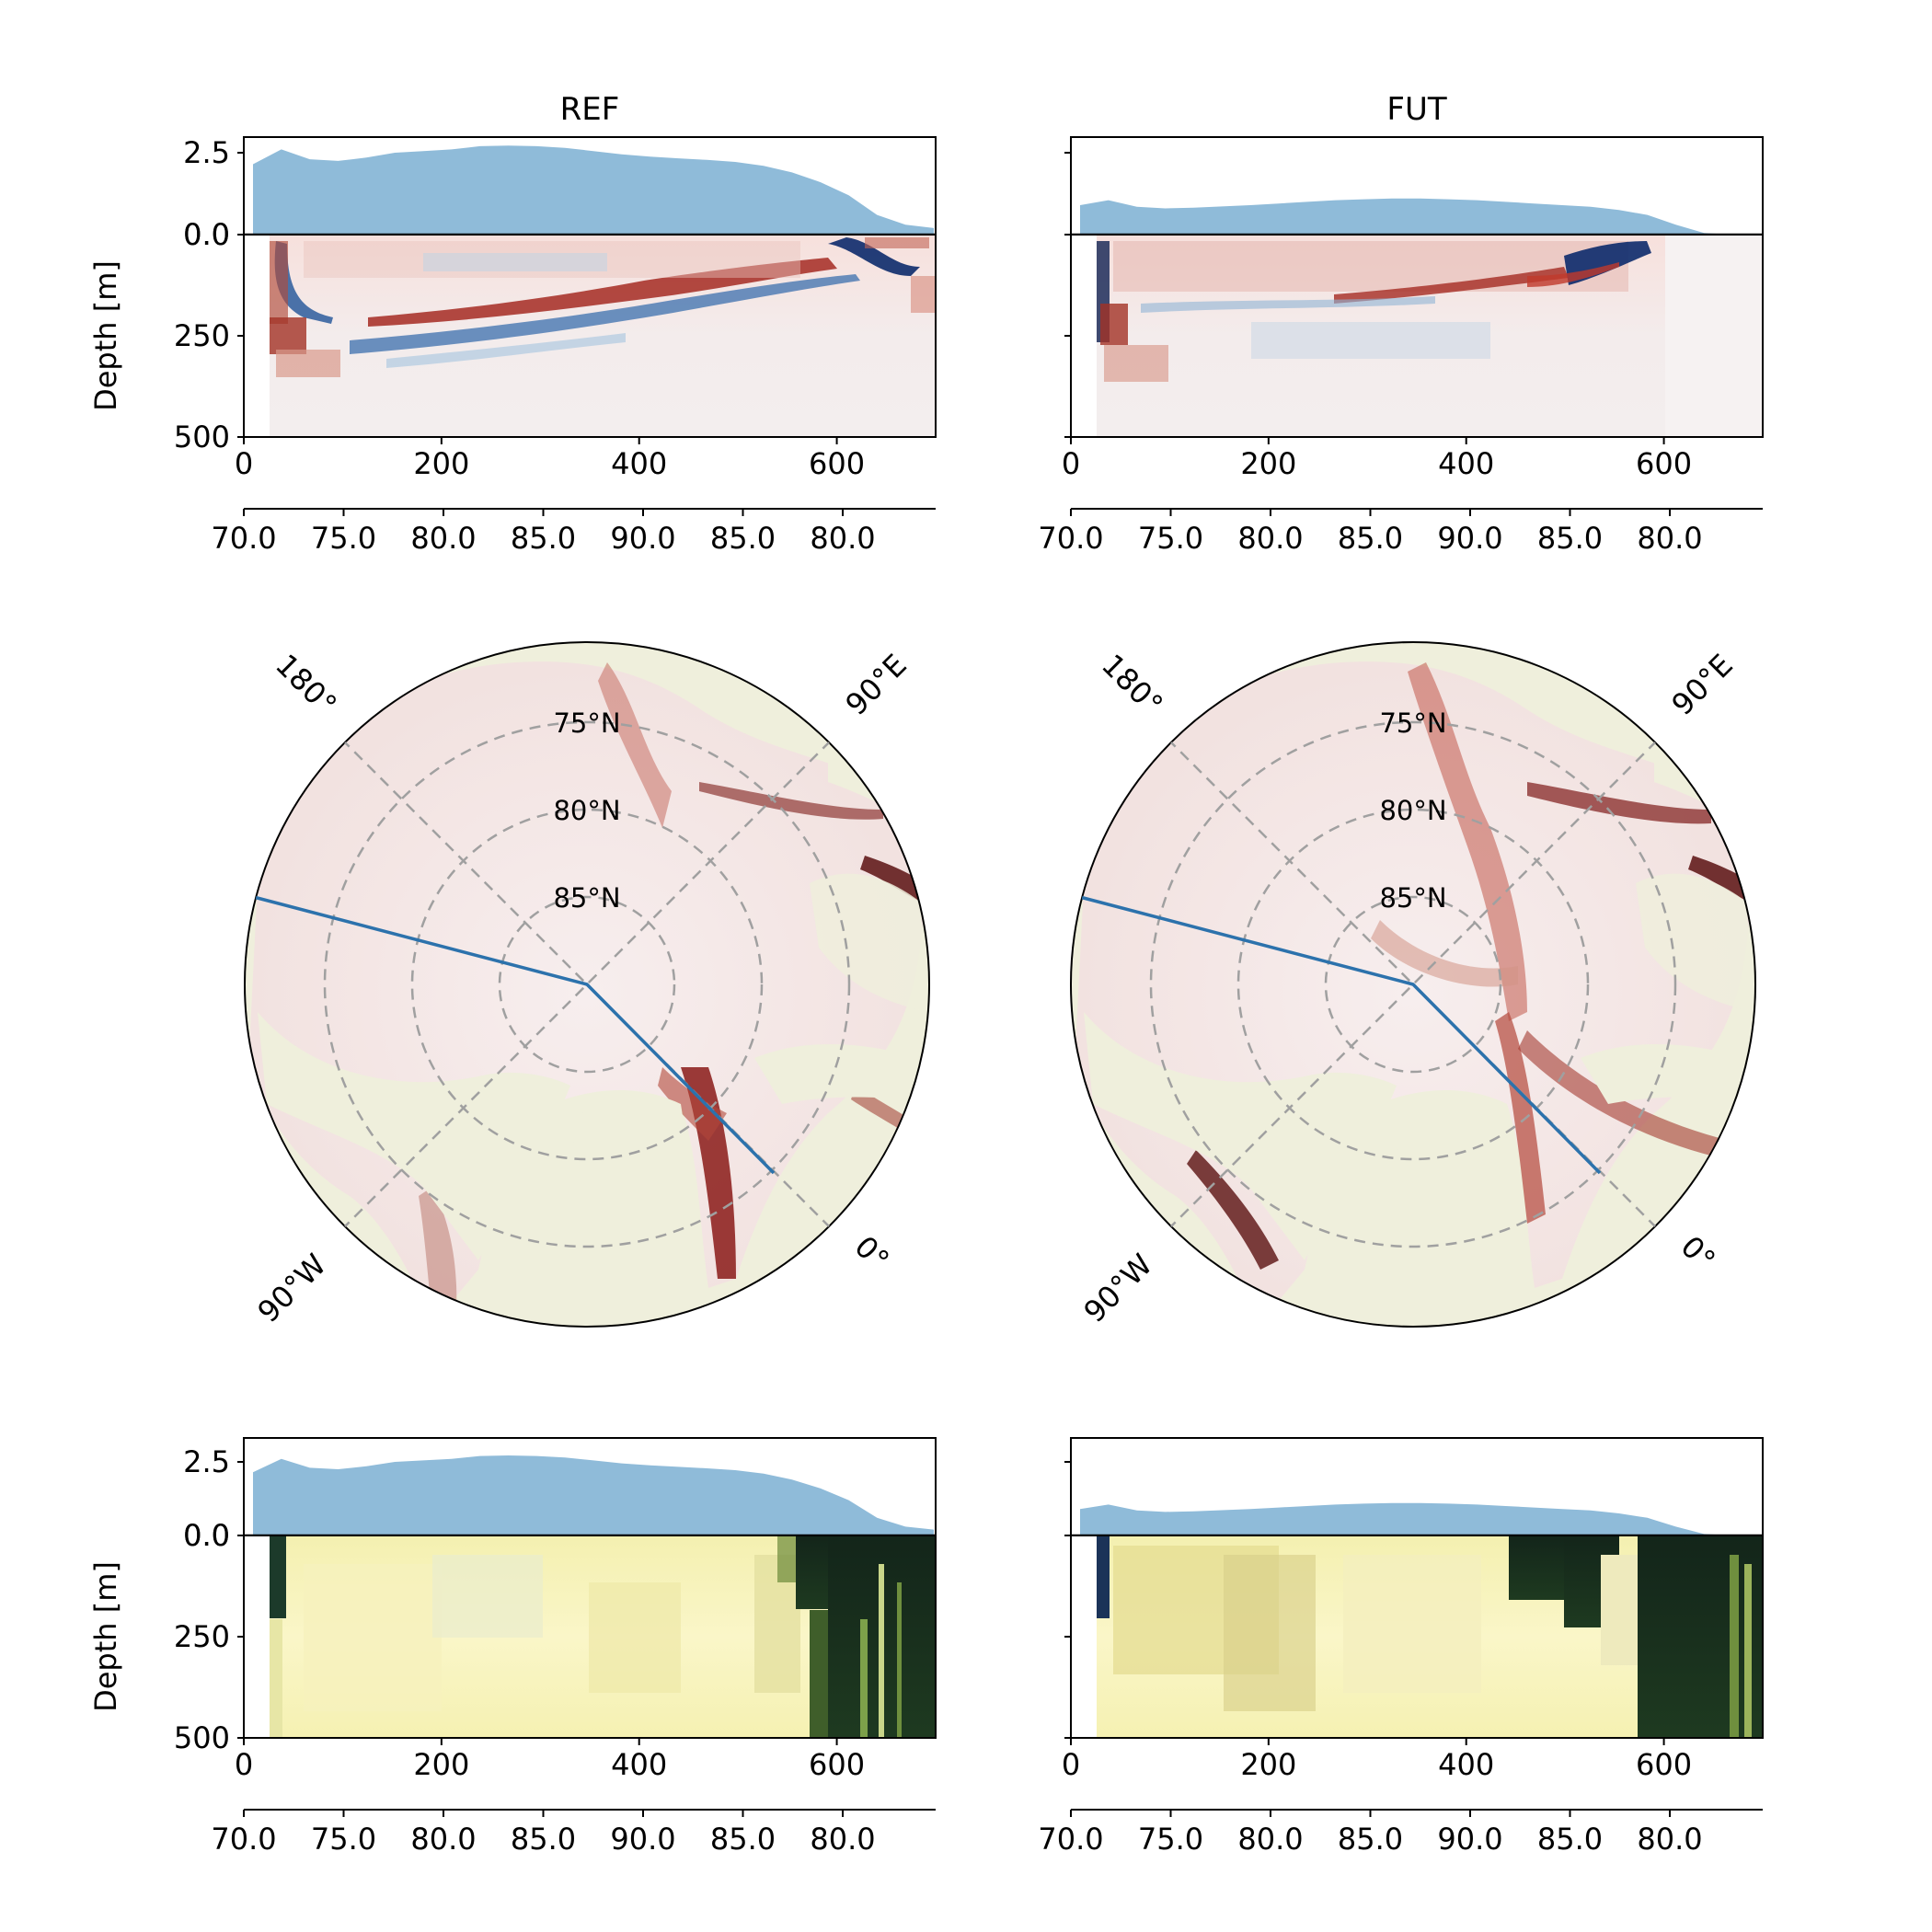 This screenshot has height=1932, width=1932. What do you see at coordinates (1067, 1600) in the screenshot?
I see `bottom-right-yaxis` at bounding box center [1067, 1600].